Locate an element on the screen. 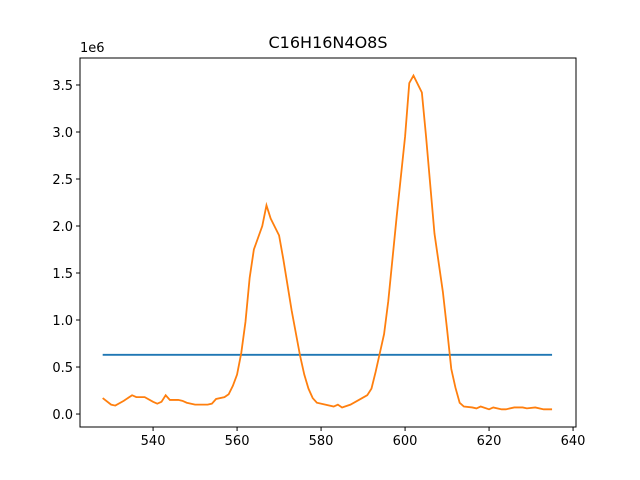  y-tick-label: 3.5 is located at coordinates (62, 86).